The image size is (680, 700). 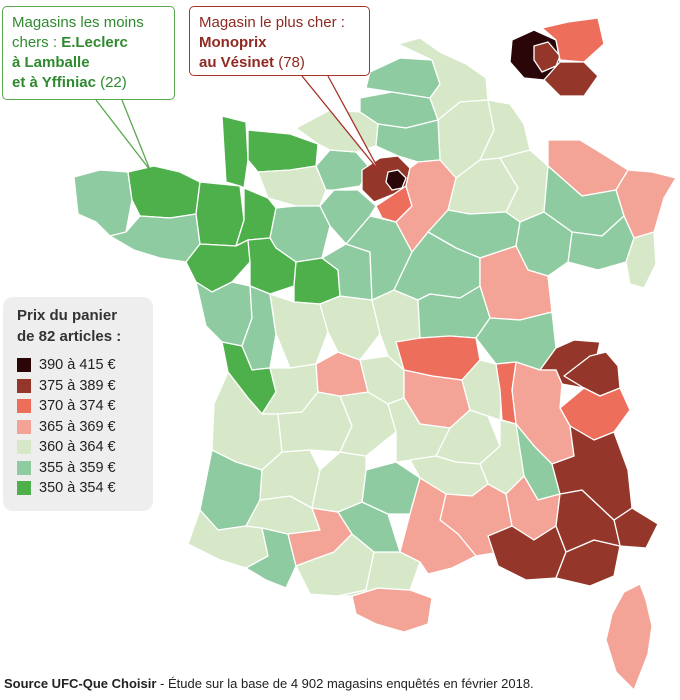 What do you see at coordinates (69, 336) in the screenshot?
I see `legend-title-line-2: de 82 articles :` at bounding box center [69, 336].